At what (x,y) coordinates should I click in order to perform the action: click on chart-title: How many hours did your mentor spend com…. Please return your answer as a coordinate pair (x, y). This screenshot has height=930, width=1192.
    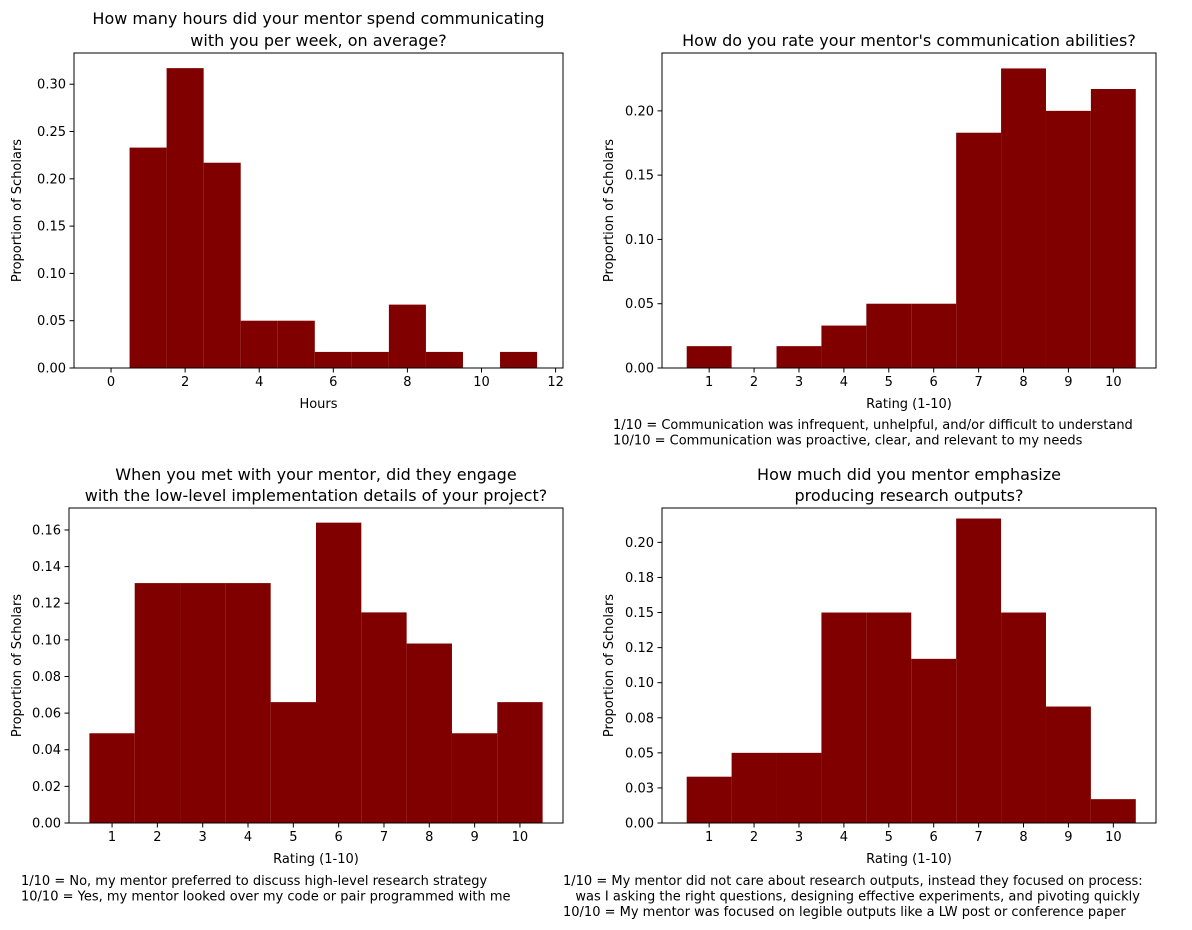
    Looking at the image, I should click on (318, 18).